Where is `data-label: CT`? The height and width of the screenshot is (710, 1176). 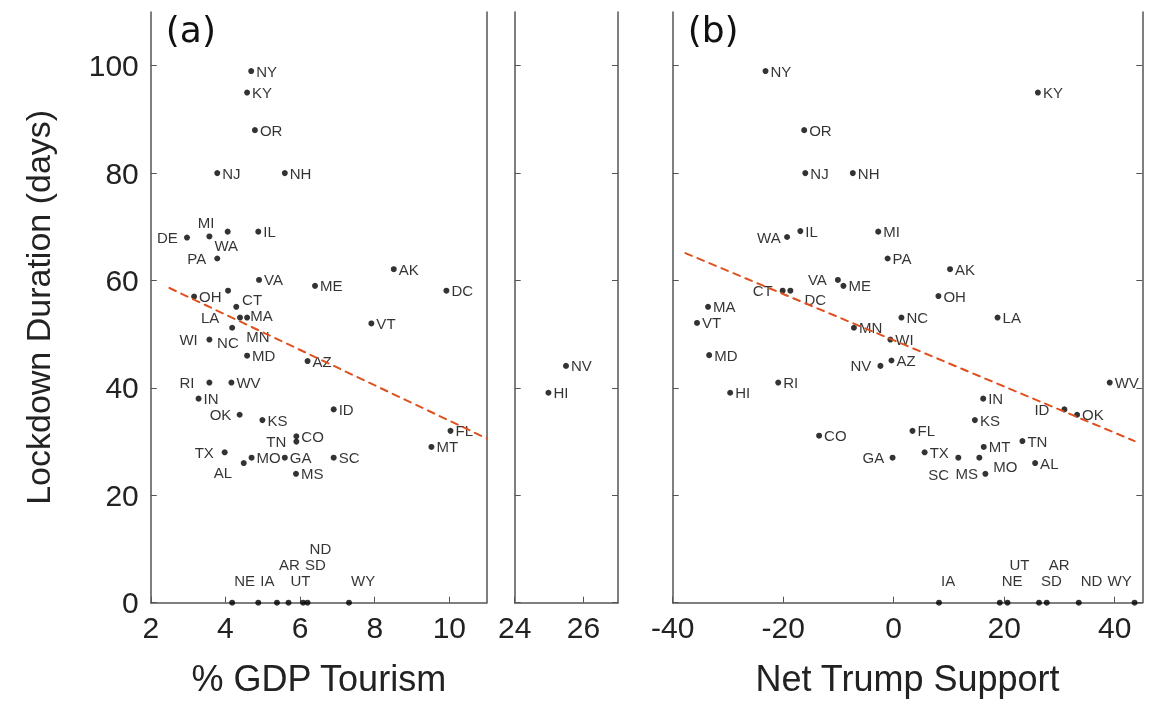
data-label: CT is located at coordinates (762, 291).